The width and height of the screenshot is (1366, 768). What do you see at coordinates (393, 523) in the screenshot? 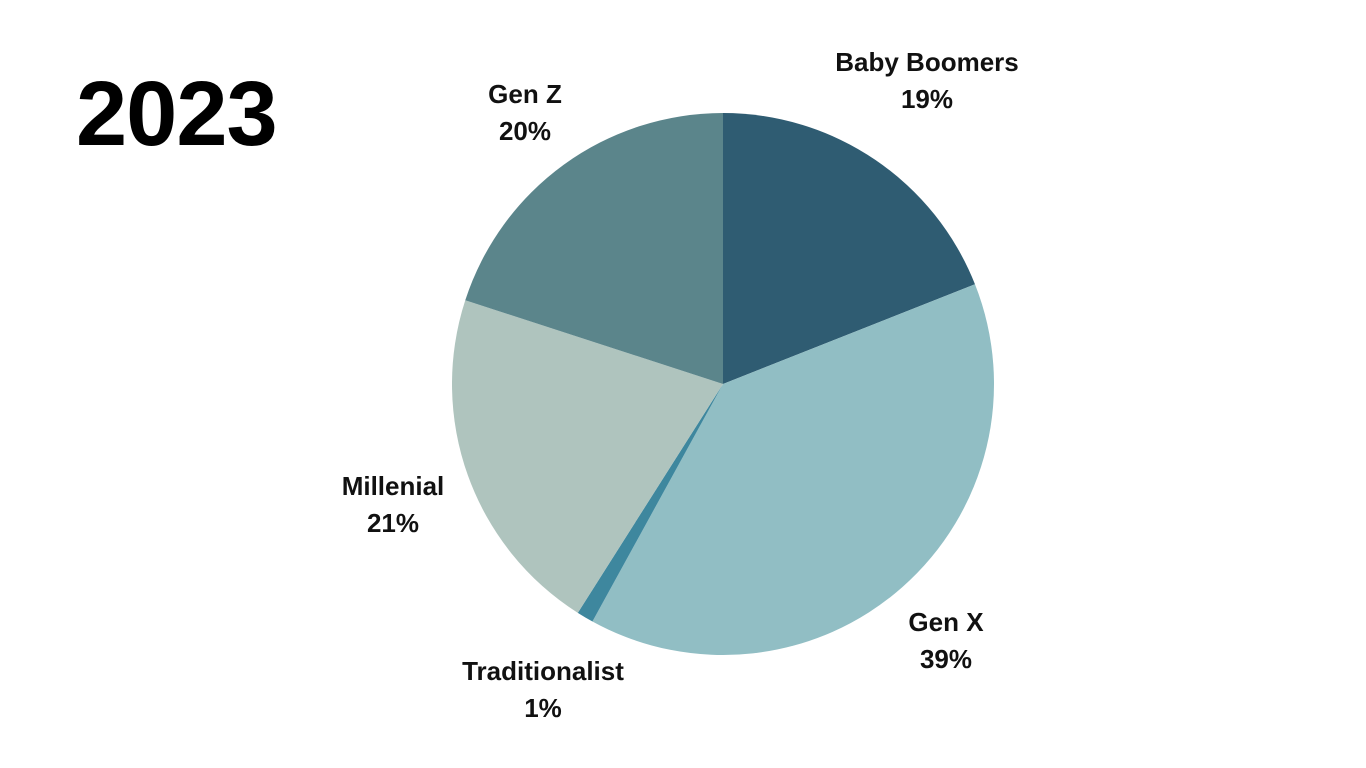
I see `slice-value-label: 21%` at bounding box center [393, 523].